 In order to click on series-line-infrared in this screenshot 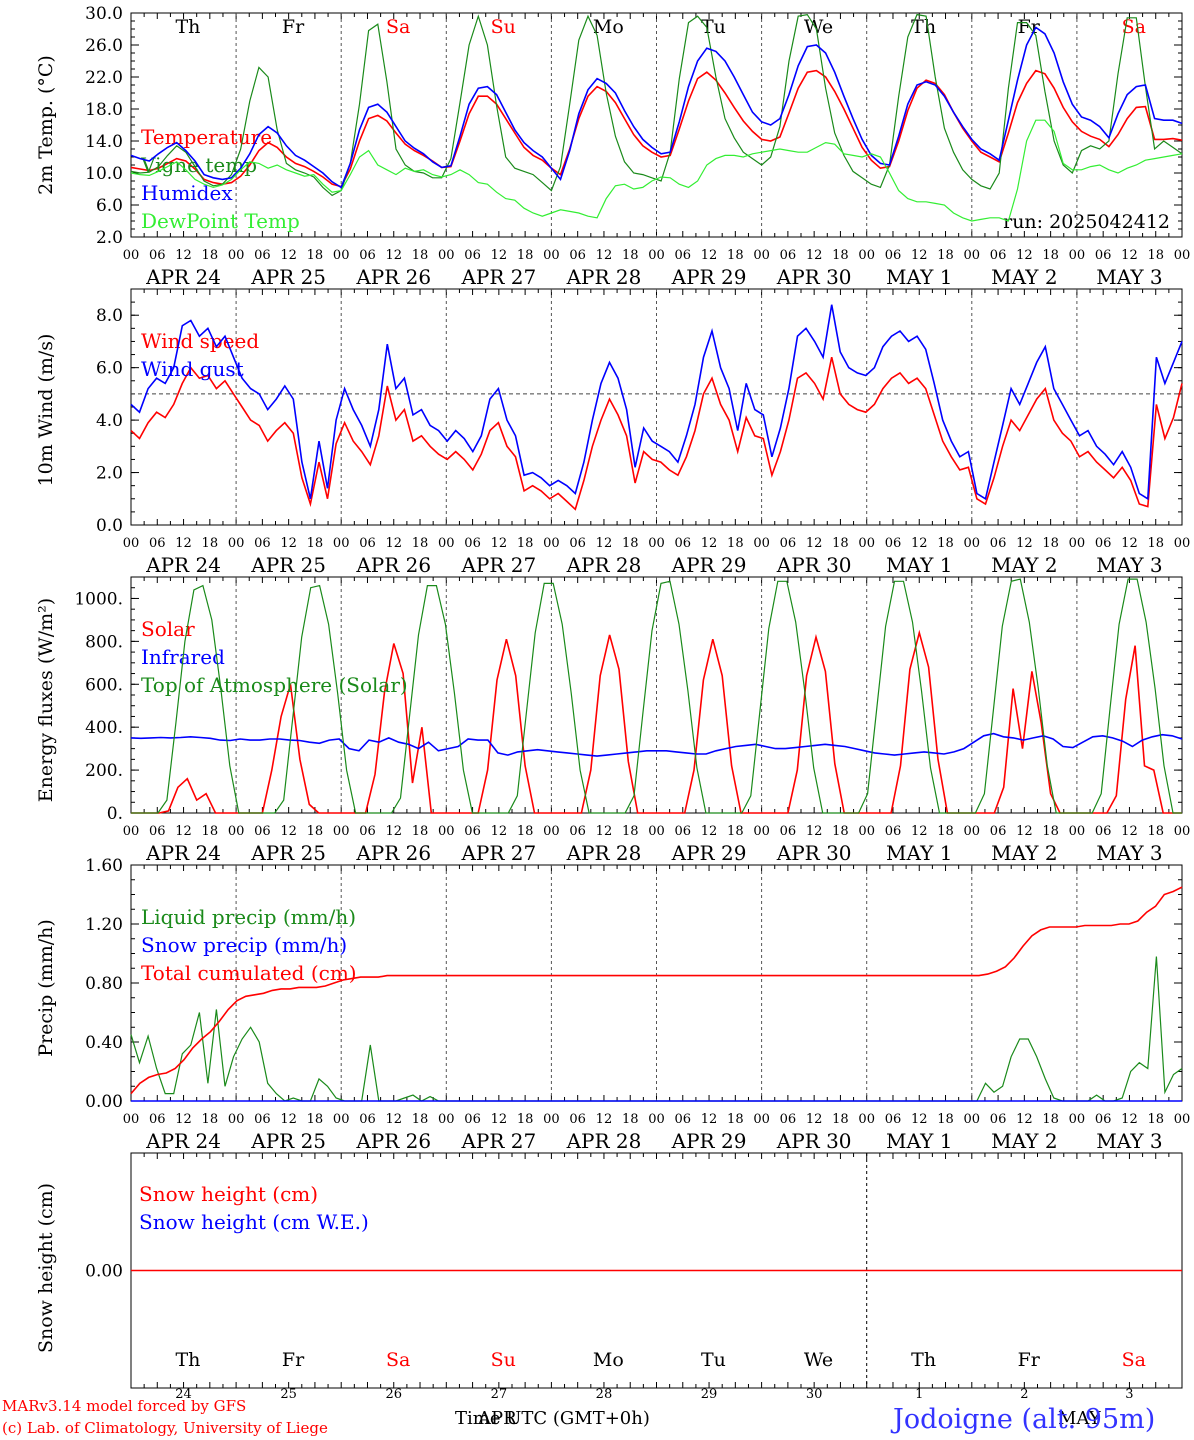, I will do `click(656, 744)`.